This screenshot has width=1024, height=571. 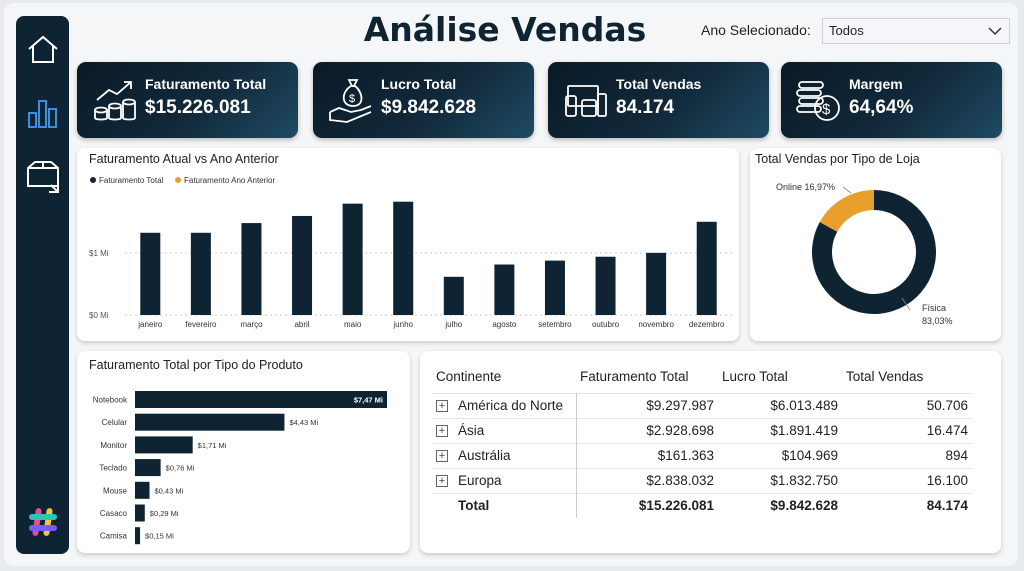 What do you see at coordinates (504, 324) in the screenshot?
I see `x-tick-label: agosto` at bounding box center [504, 324].